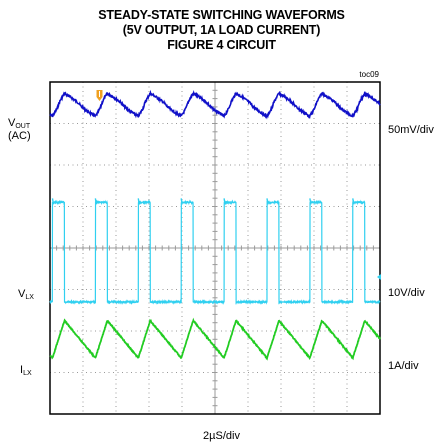 This screenshot has height=447, width=443. Describe the element at coordinates (369, 74) in the screenshot. I see `figure-code: toc09` at that location.